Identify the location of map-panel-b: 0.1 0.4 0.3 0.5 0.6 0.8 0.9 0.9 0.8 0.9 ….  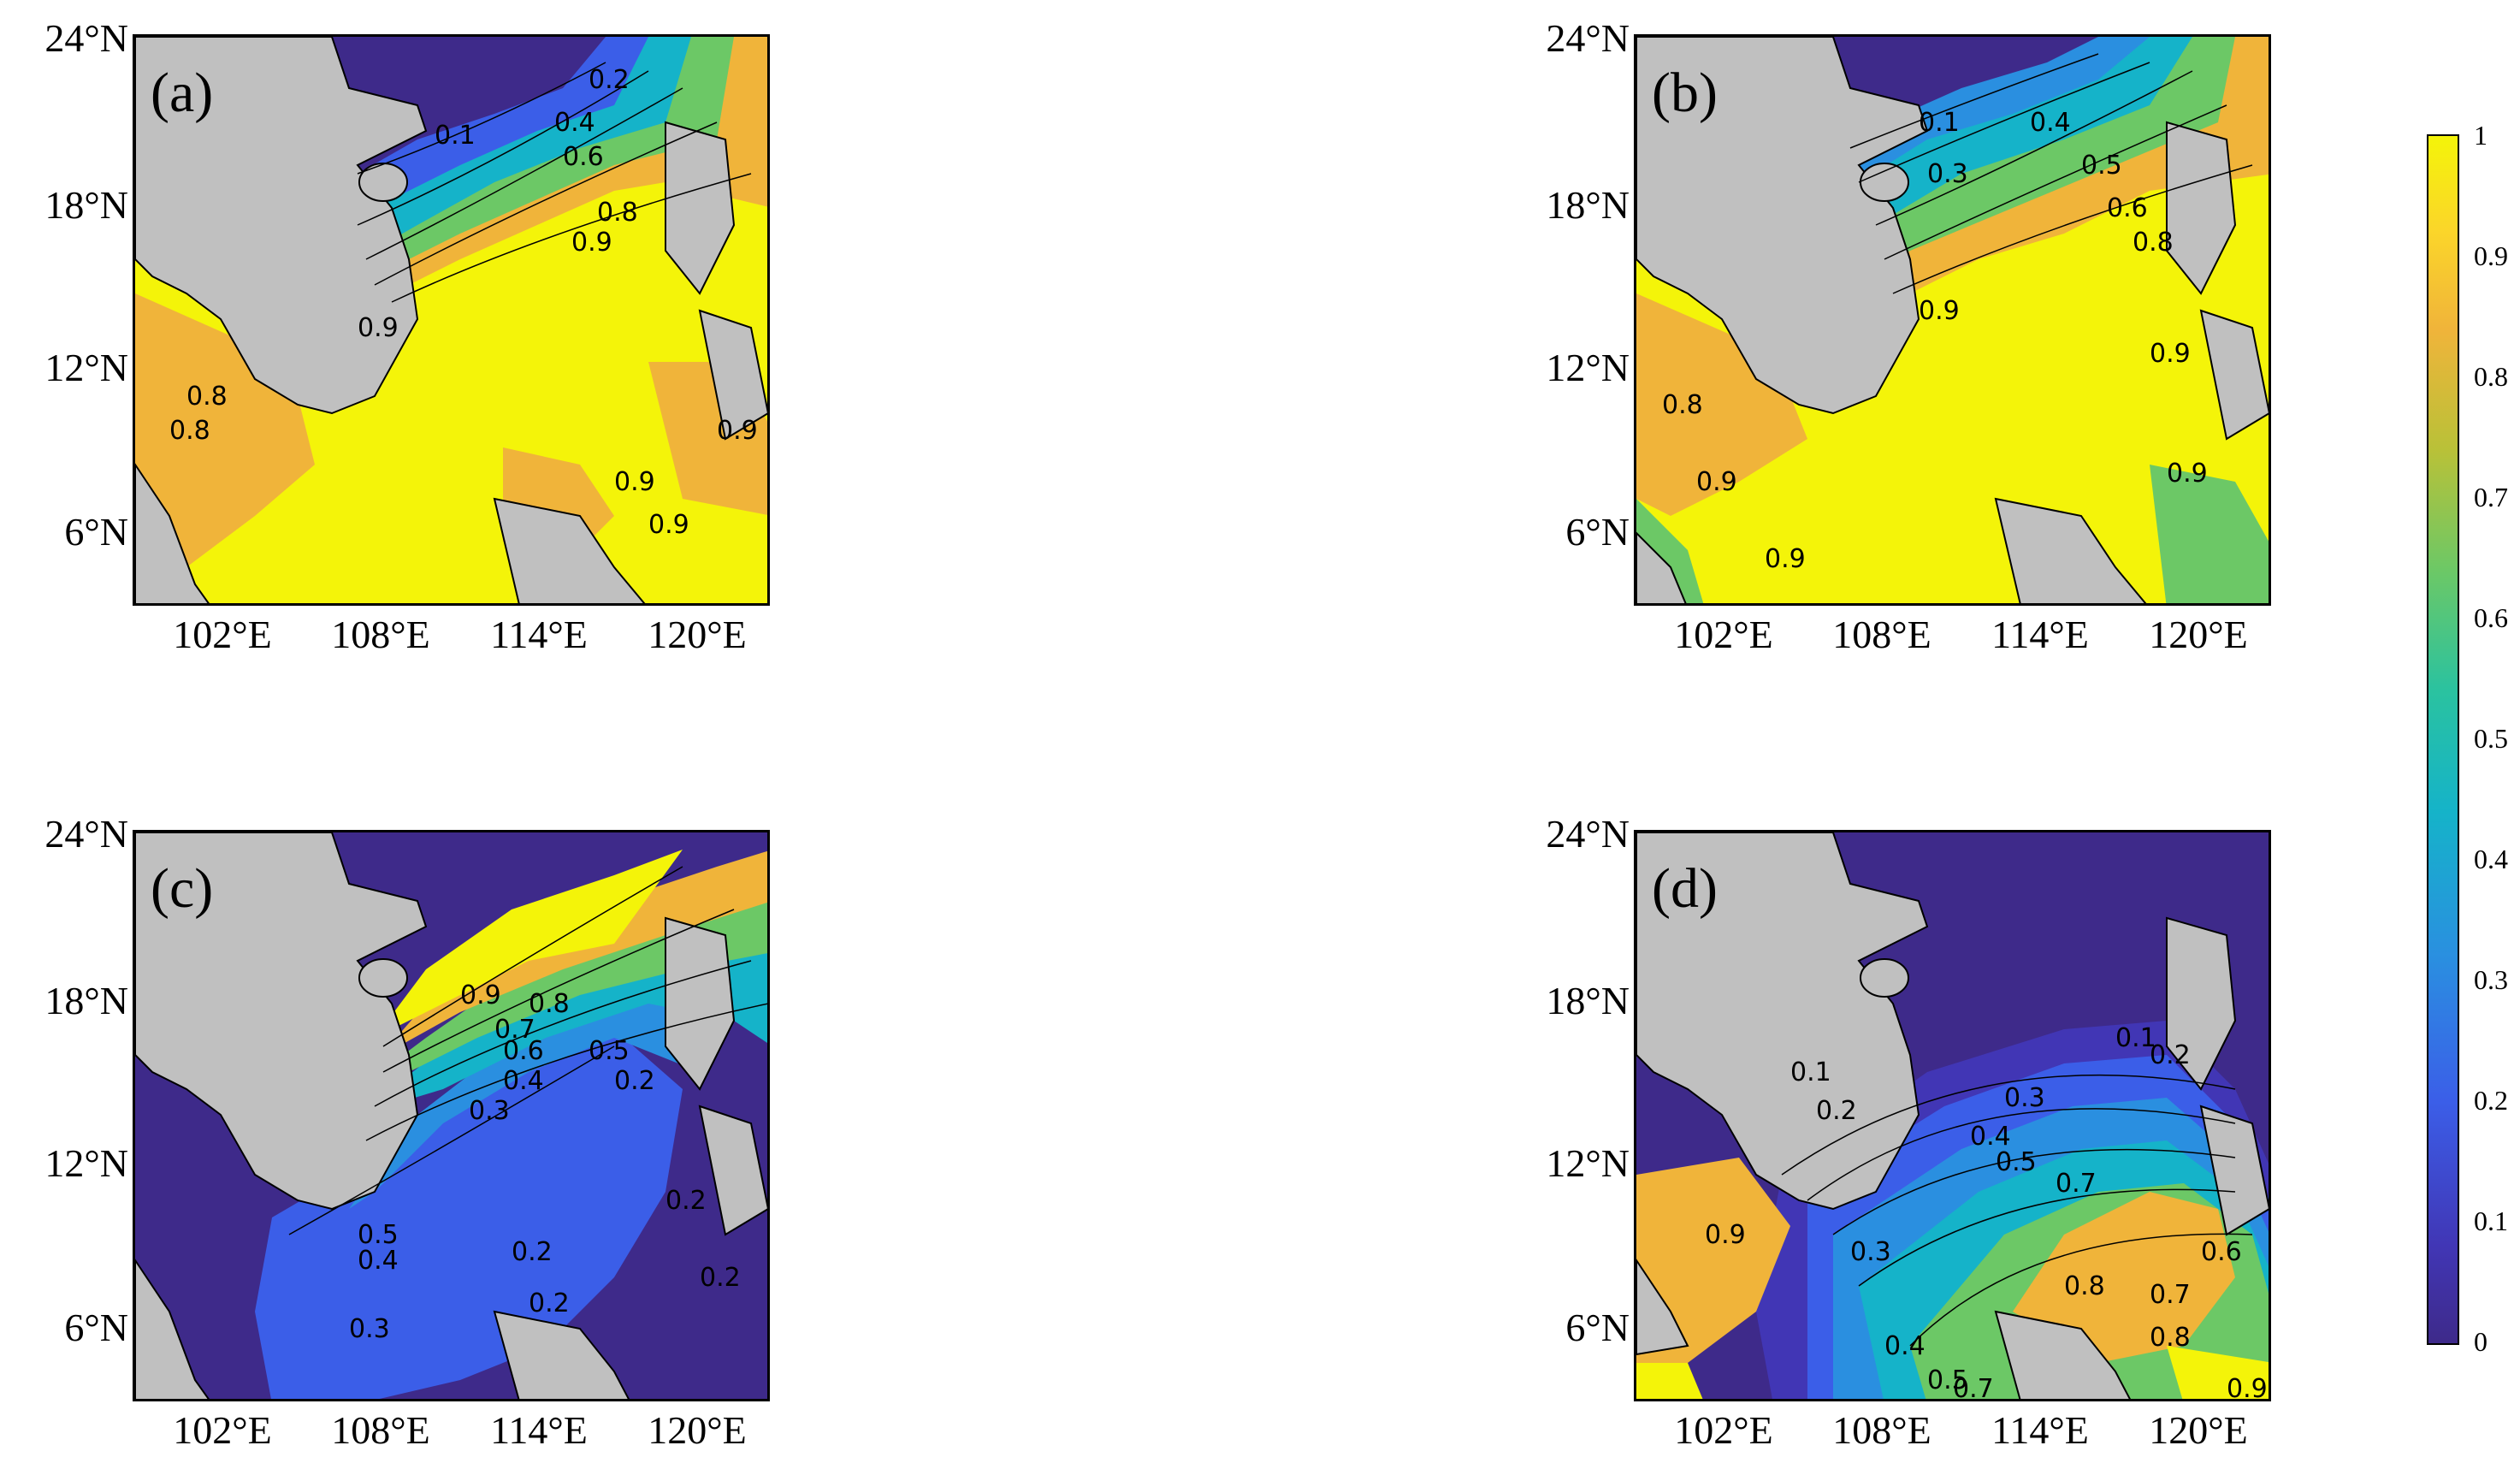
(1952, 320).